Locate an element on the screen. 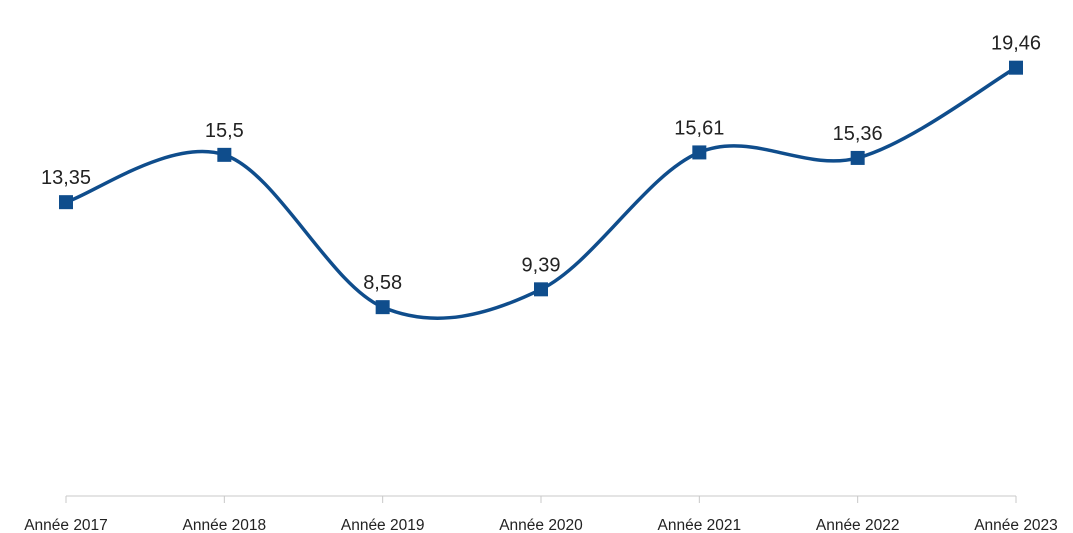 The width and height of the screenshot is (1073, 533). data-label: 13,35 is located at coordinates (66, 178).